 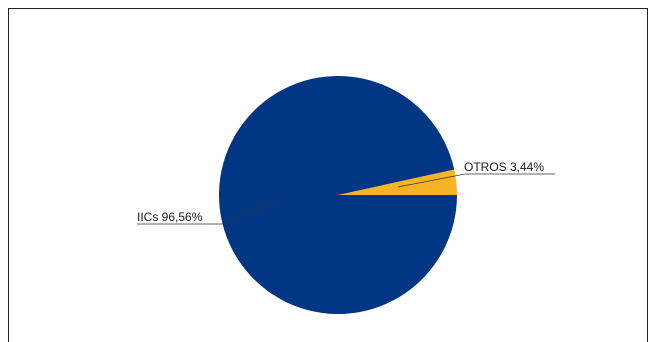 I want to click on slice-label-iics: IICs 96,56%, so click(x=170, y=217).